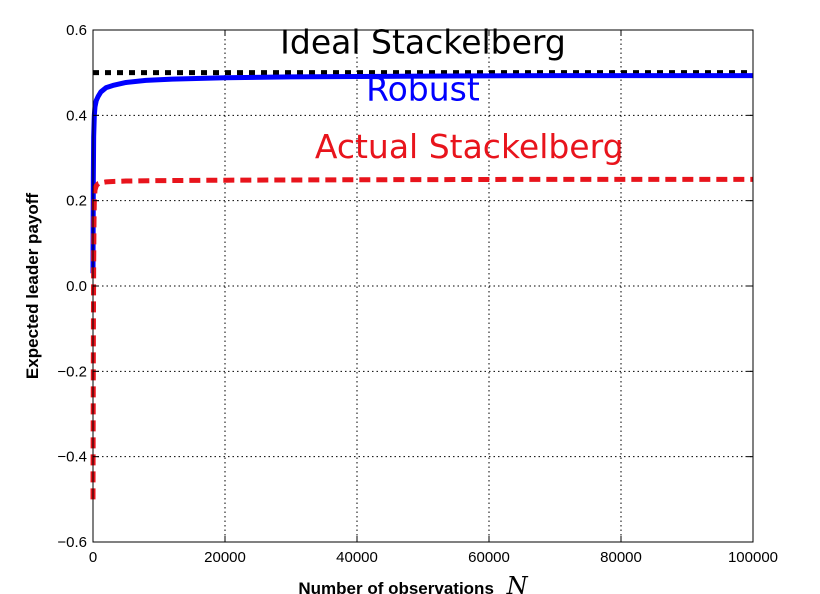 Image resolution: width=820 pixels, height=594 pixels. What do you see at coordinates (72, 542) in the screenshot?
I see `y-tick-label: −0.6` at bounding box center [72, 542].